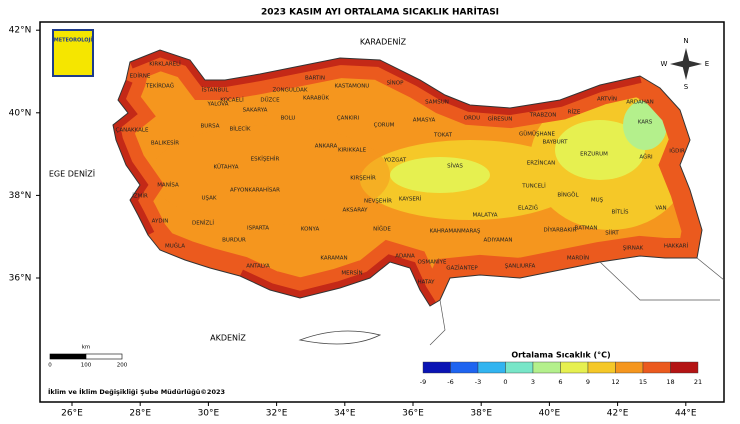 The width and height of the screenshot is (740, 424). I want to click on lon-tick-label: 26°E, so click(72, 414).